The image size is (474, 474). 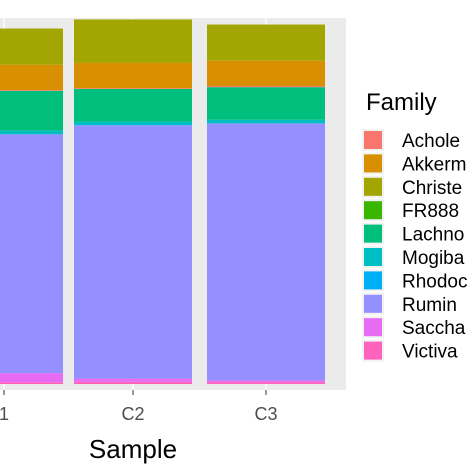 I want to click on legend-item-rhodoc: Rhodoc, so click(x=415, y=280).